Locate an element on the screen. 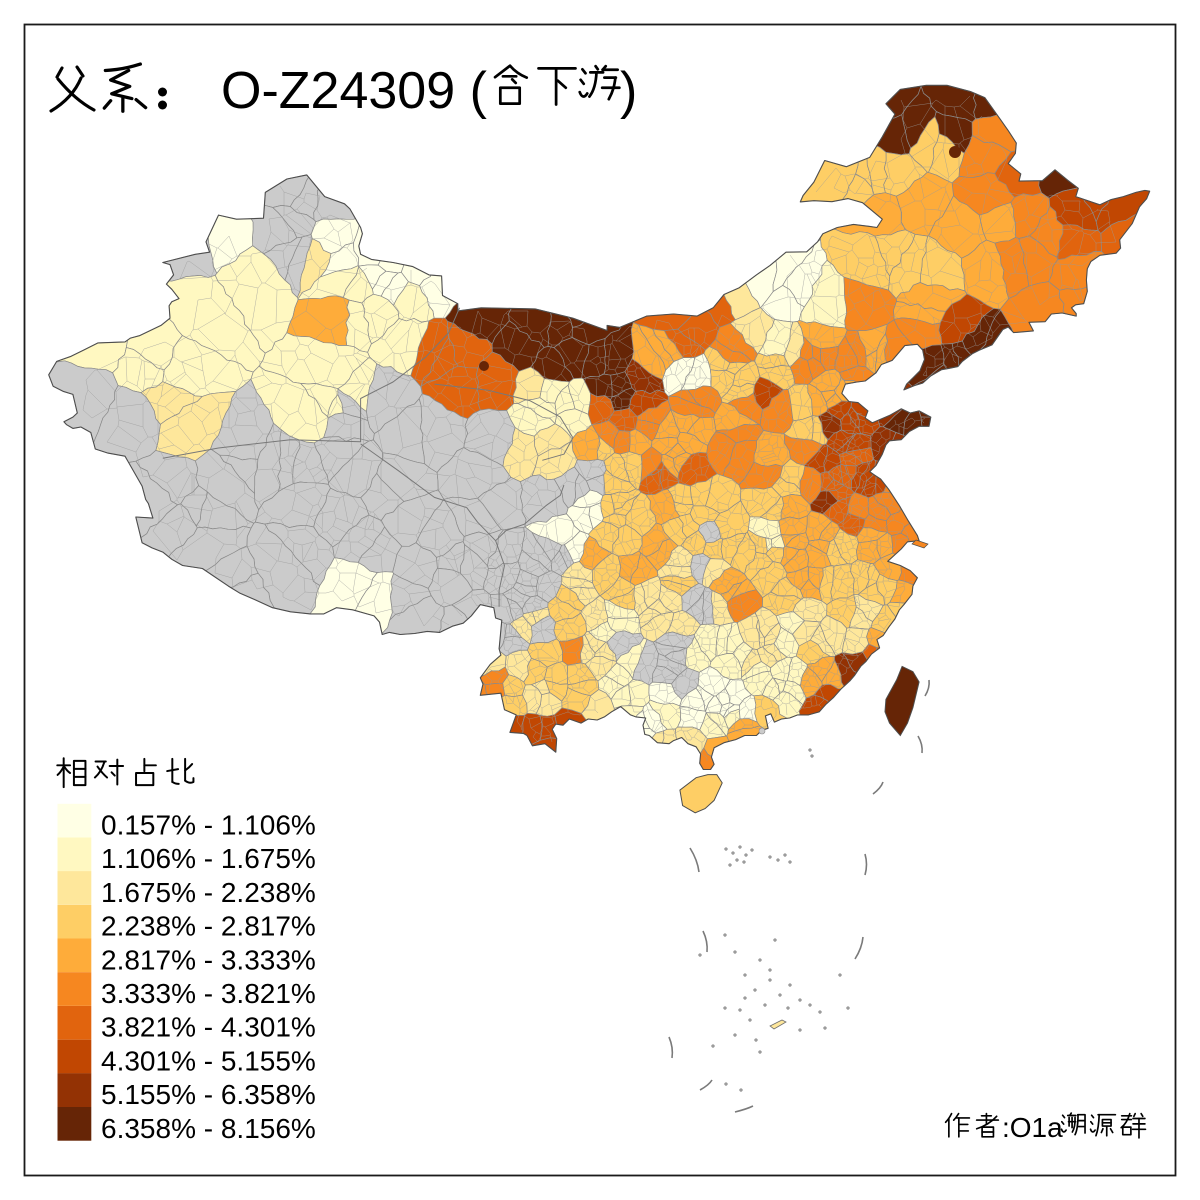 This screenshot has height=1200, width=1200. svg-text: O-Z24309 ( is located at coordinates (354, 91).